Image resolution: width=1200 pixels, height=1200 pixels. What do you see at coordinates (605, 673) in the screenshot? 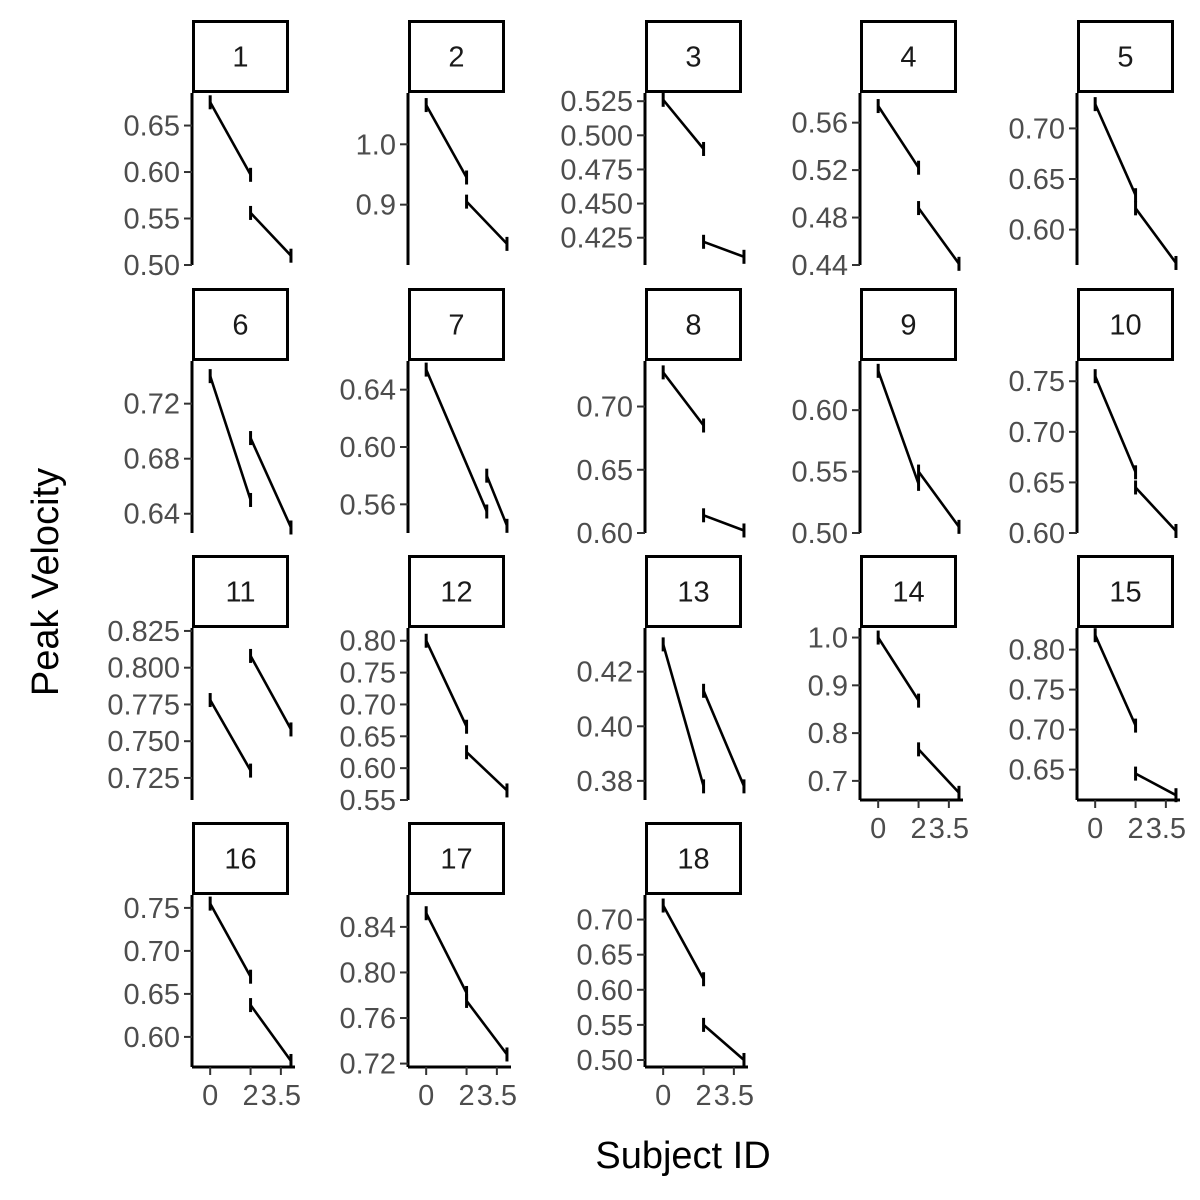
I see `y-tick-label: 0.42` at bounding box center [605, 673].